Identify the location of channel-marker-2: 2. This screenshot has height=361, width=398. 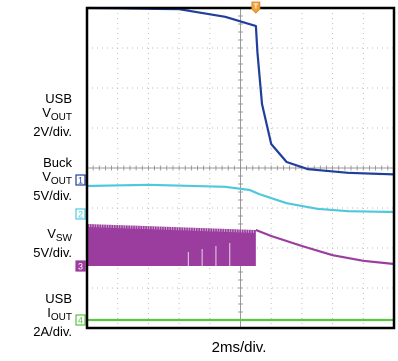
(80, 214).